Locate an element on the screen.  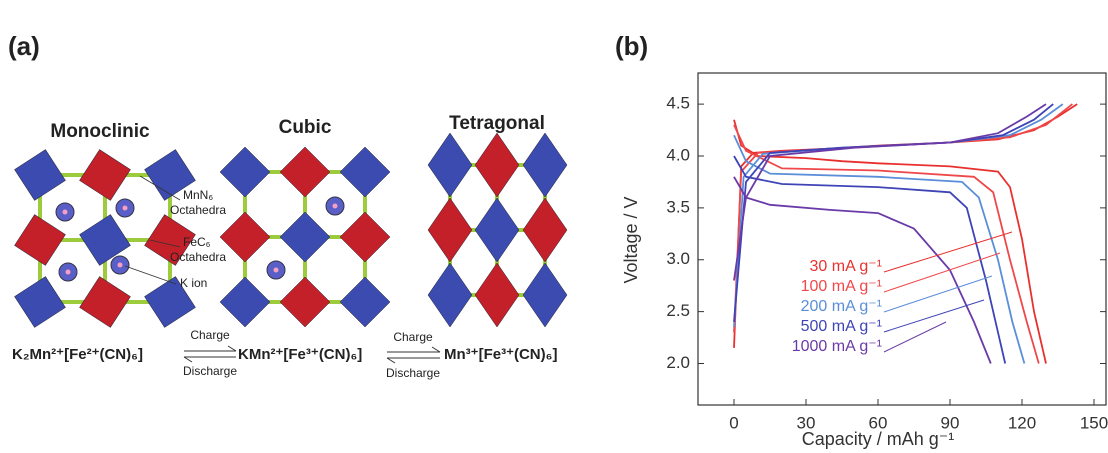
y-tick-label: 4.5 is located at coordinates (678, 103).